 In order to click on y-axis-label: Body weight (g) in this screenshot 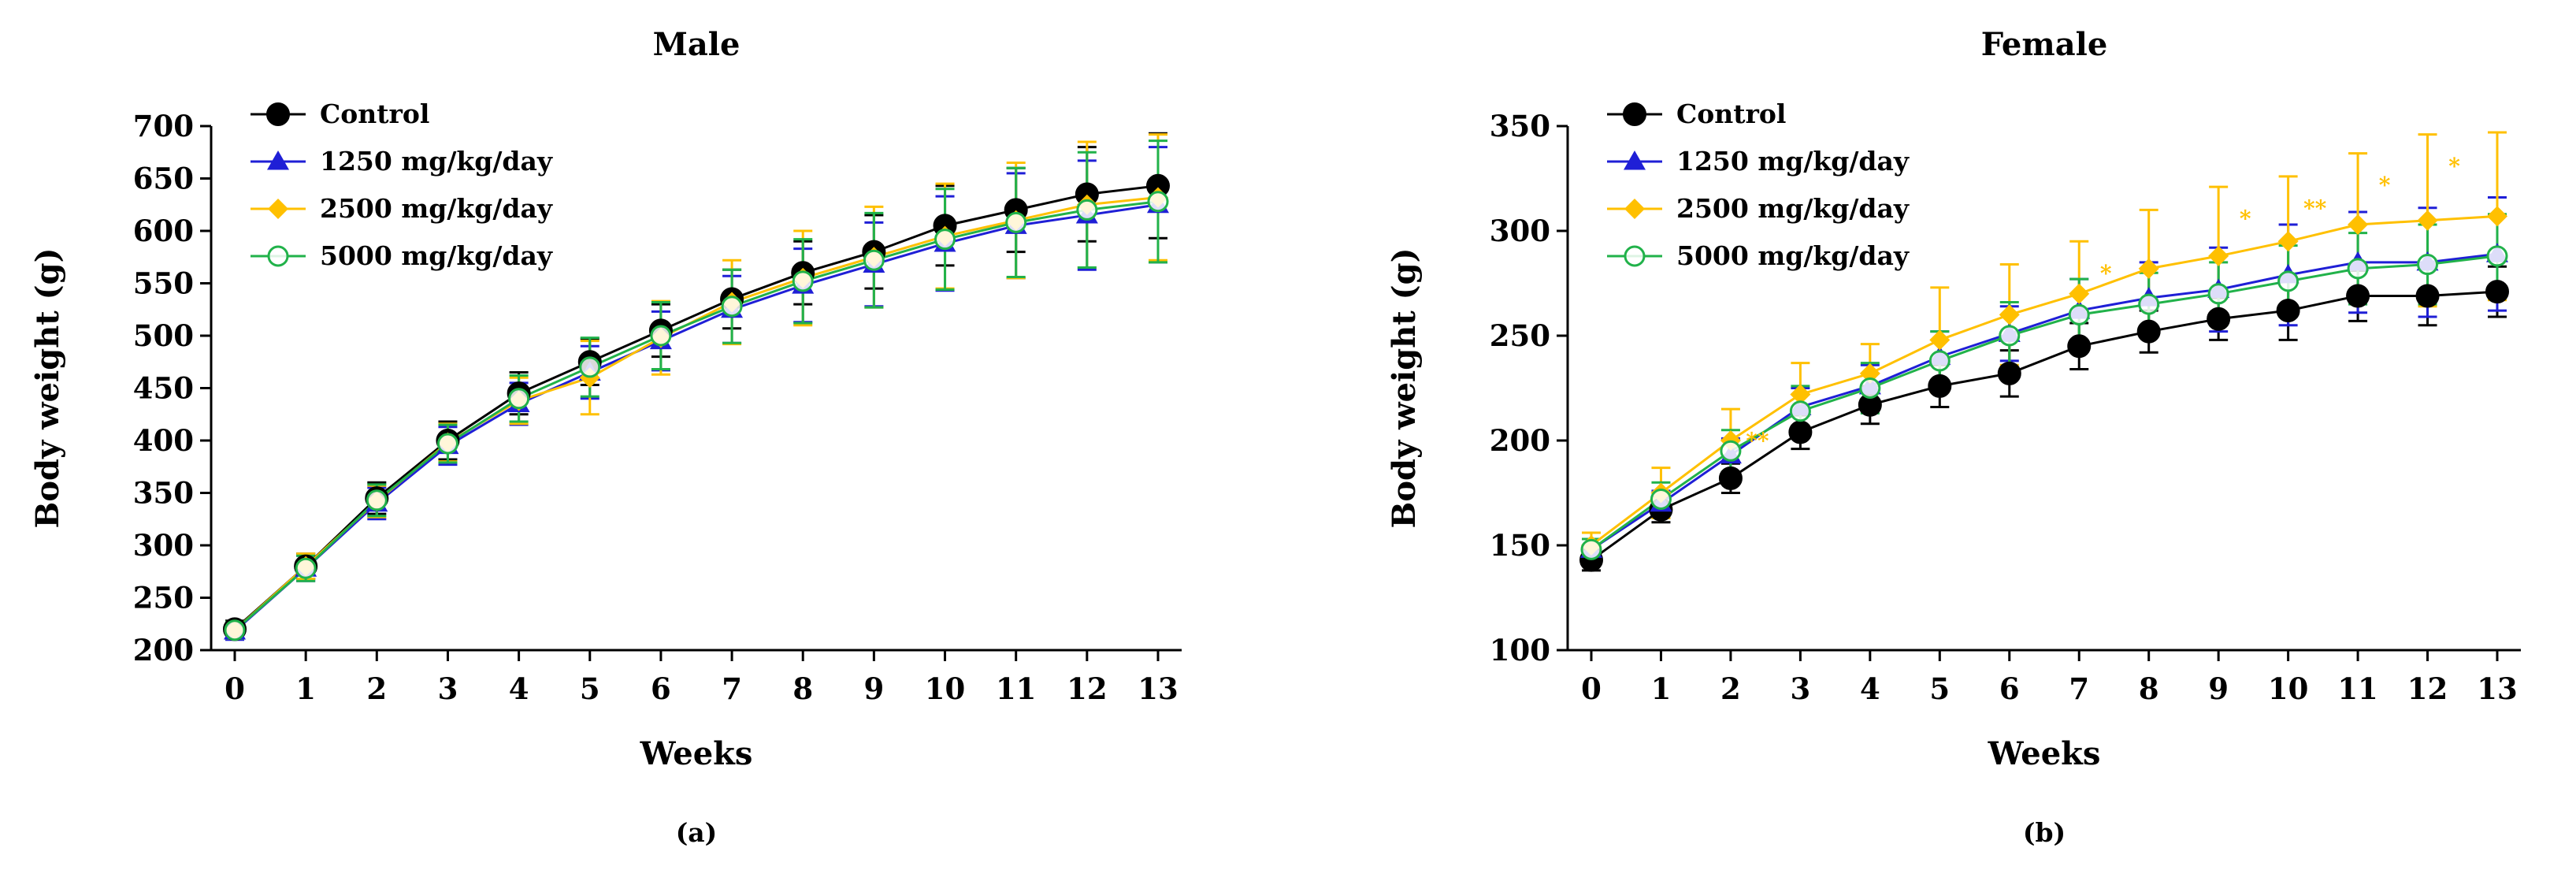, I will do `click(47, 388)`.